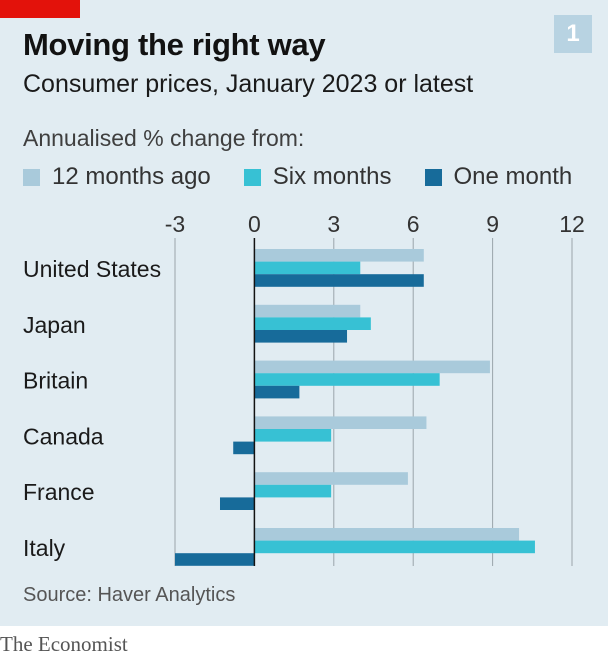 The image size is (608, 662). I want to click on legend-item-one-month: One month, so click(498, 177).